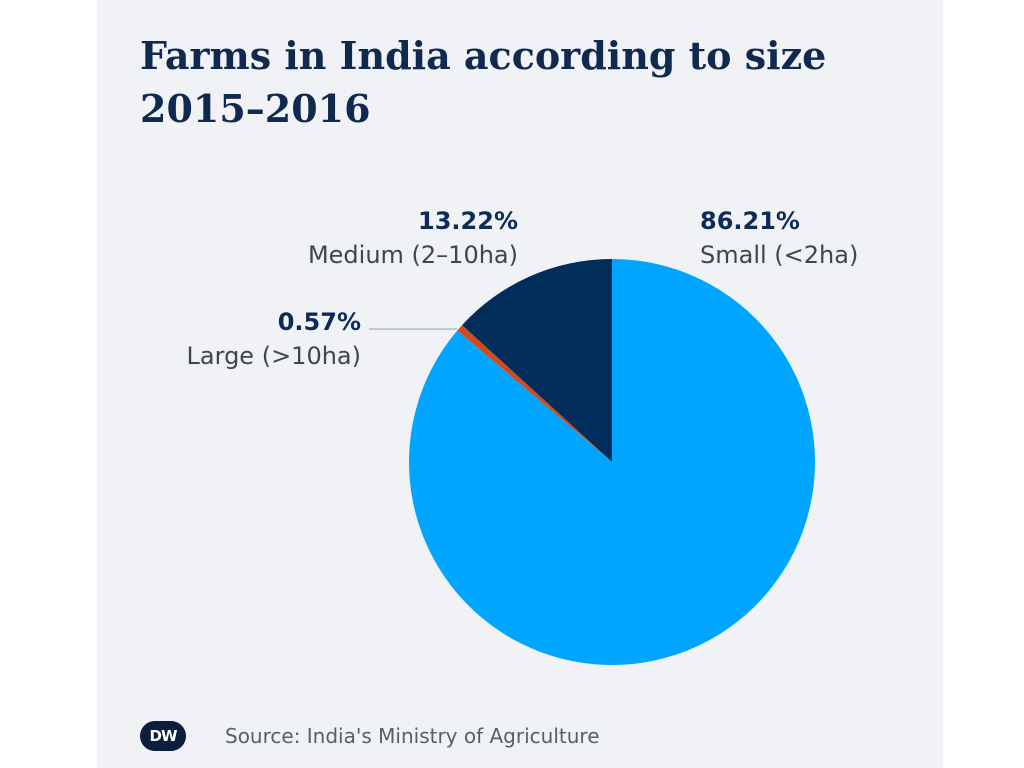  I want to click on chart-subtitle-years: 2015–2016, so click(255, 108).